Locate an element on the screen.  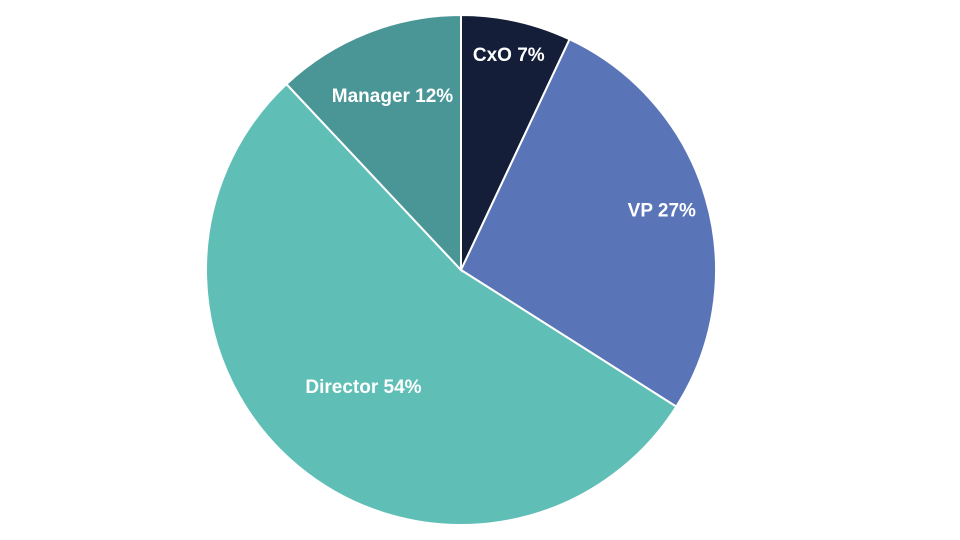
pie-label-vp: VP 27% is located at coordinates (662, 211).